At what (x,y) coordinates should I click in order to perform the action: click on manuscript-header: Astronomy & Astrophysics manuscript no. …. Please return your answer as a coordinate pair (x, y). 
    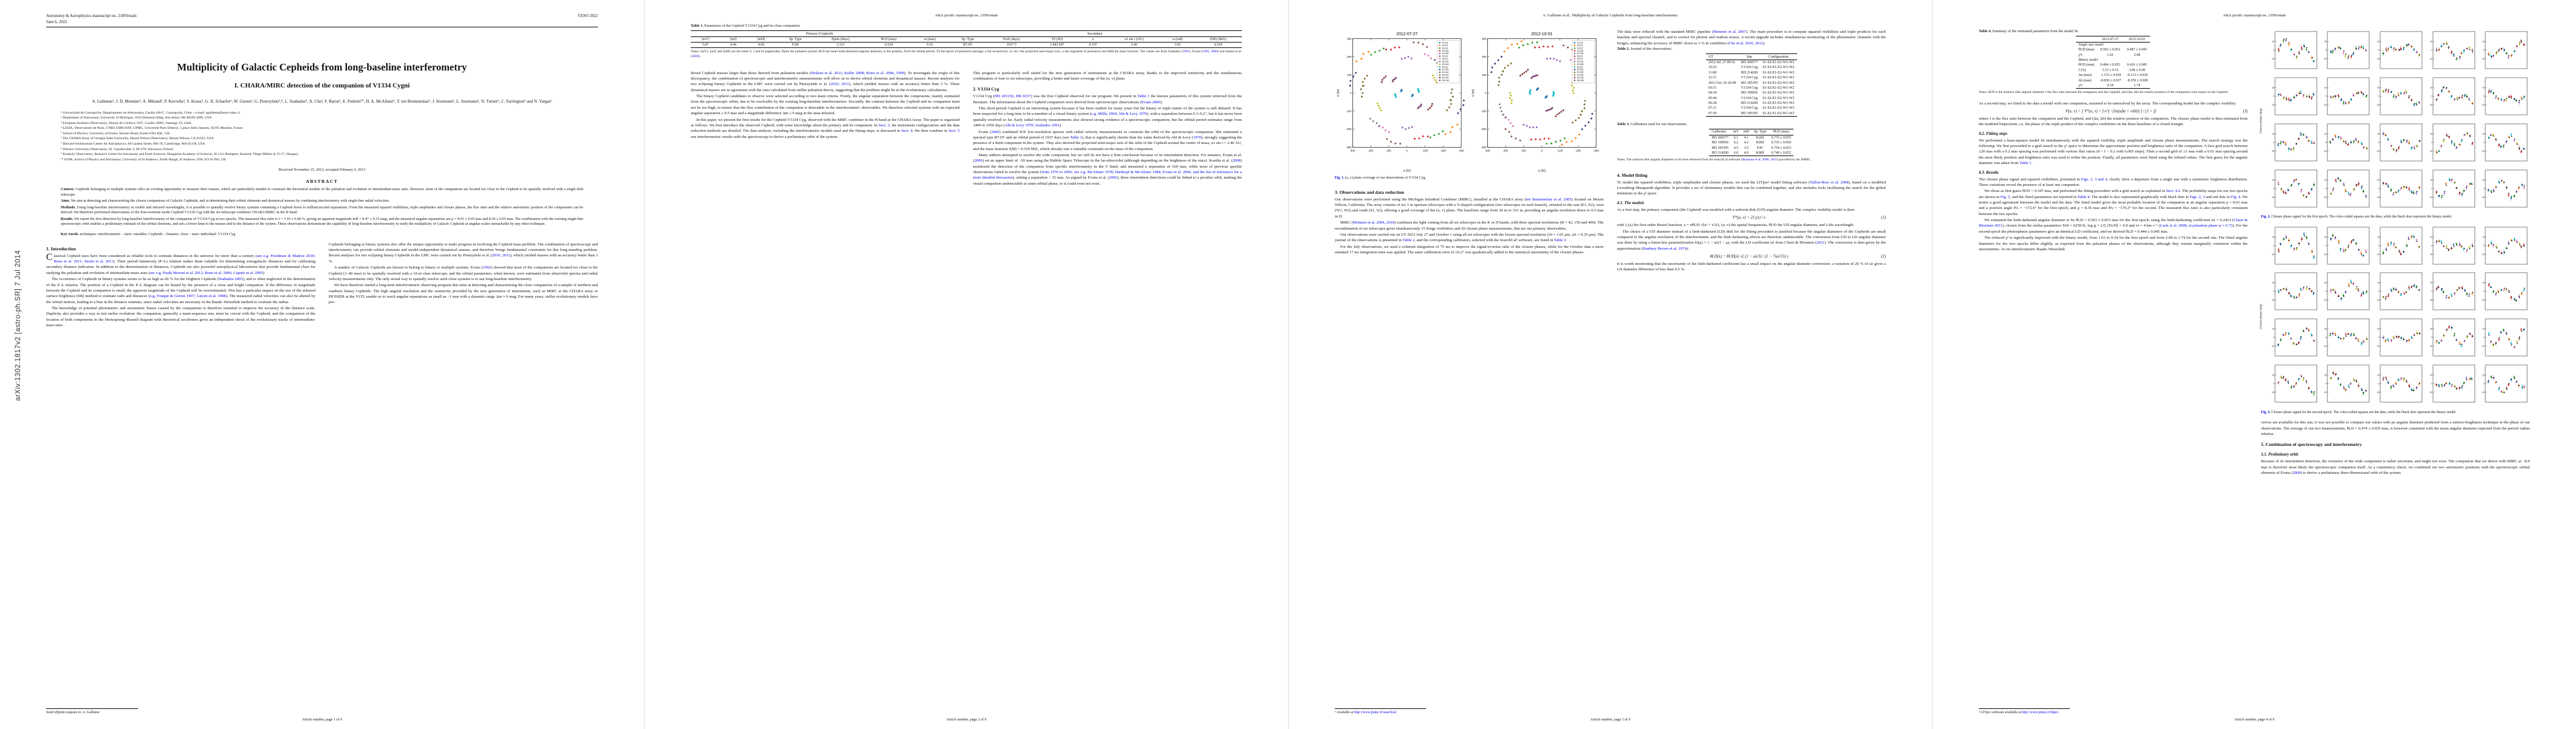
    Looking at the image, I should click on (322, 20).